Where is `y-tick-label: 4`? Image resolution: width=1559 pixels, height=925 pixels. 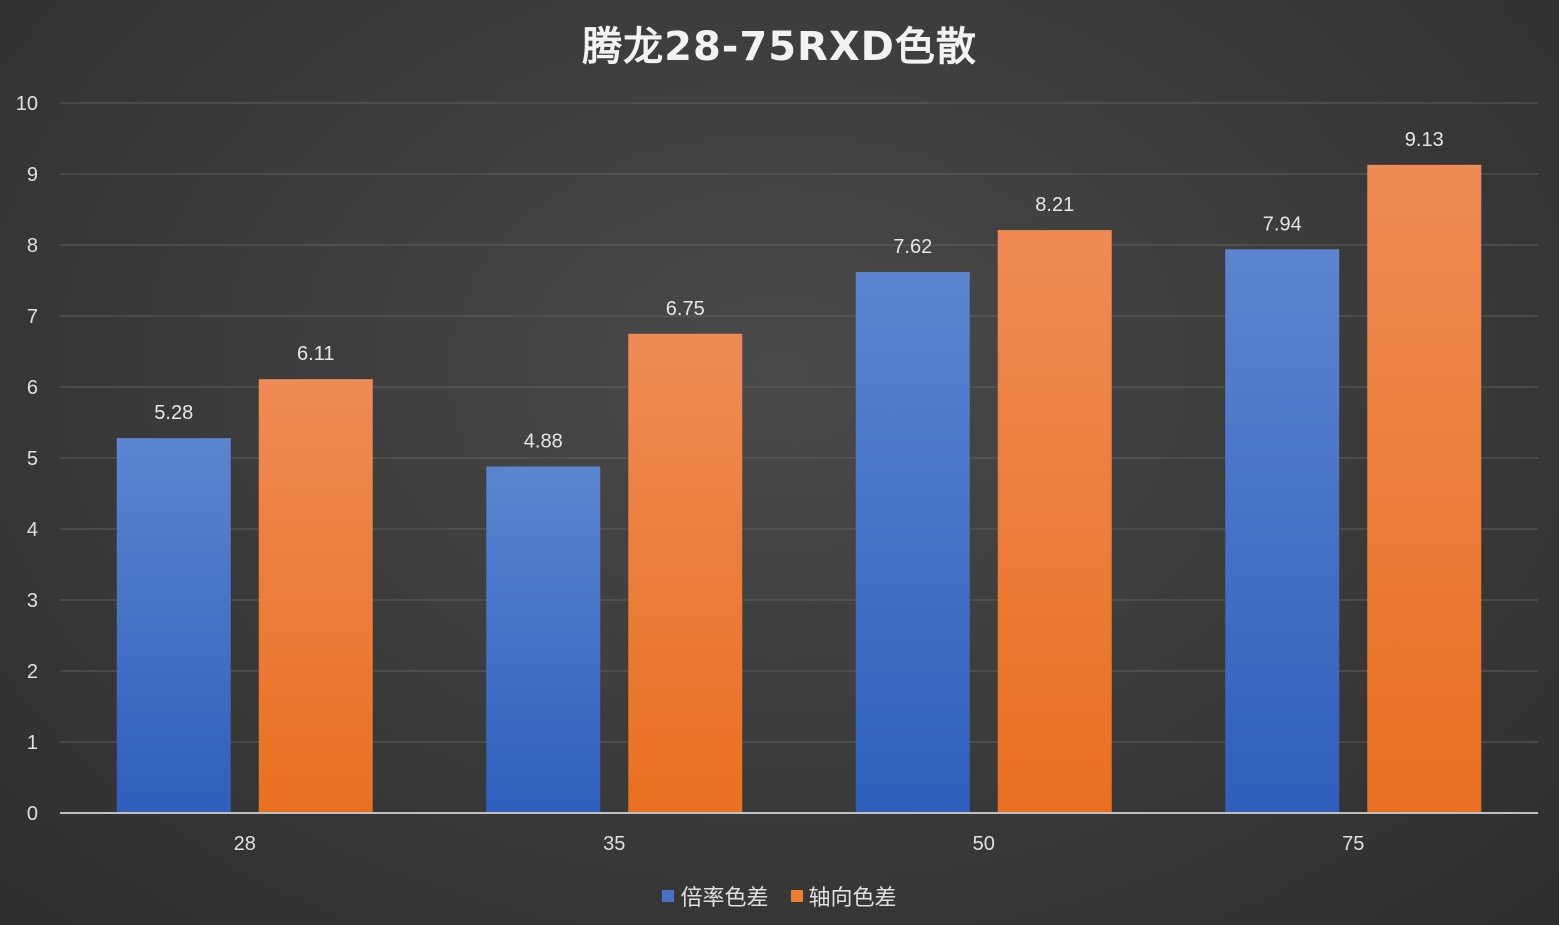
y-tick-label: 4 is located at coordinates (32, 530).